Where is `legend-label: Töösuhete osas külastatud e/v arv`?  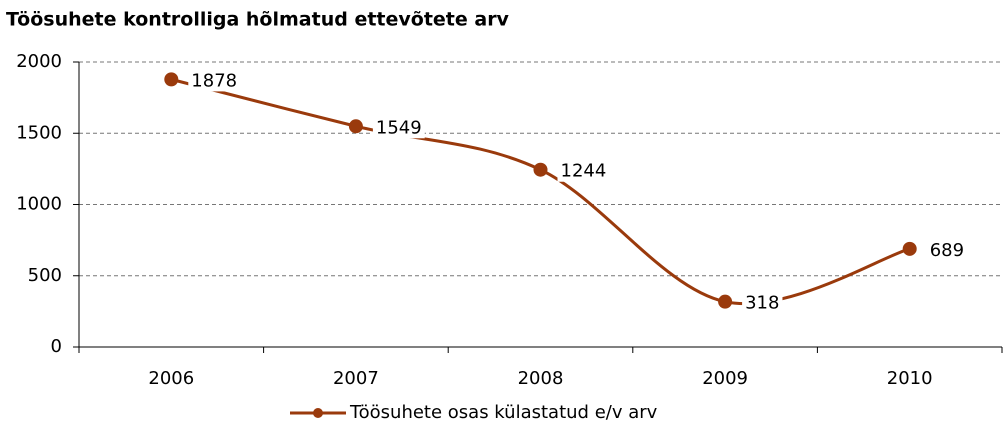 legend-label: Töösuhete osas külastatud e/v arv is located at coordinates (503, 412).